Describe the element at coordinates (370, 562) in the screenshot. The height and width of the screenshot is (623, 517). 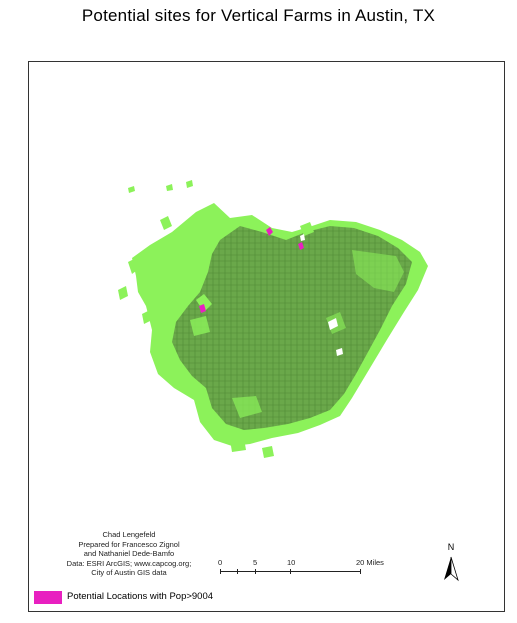
I see `scale-label-20: 20 Miles` at that location.